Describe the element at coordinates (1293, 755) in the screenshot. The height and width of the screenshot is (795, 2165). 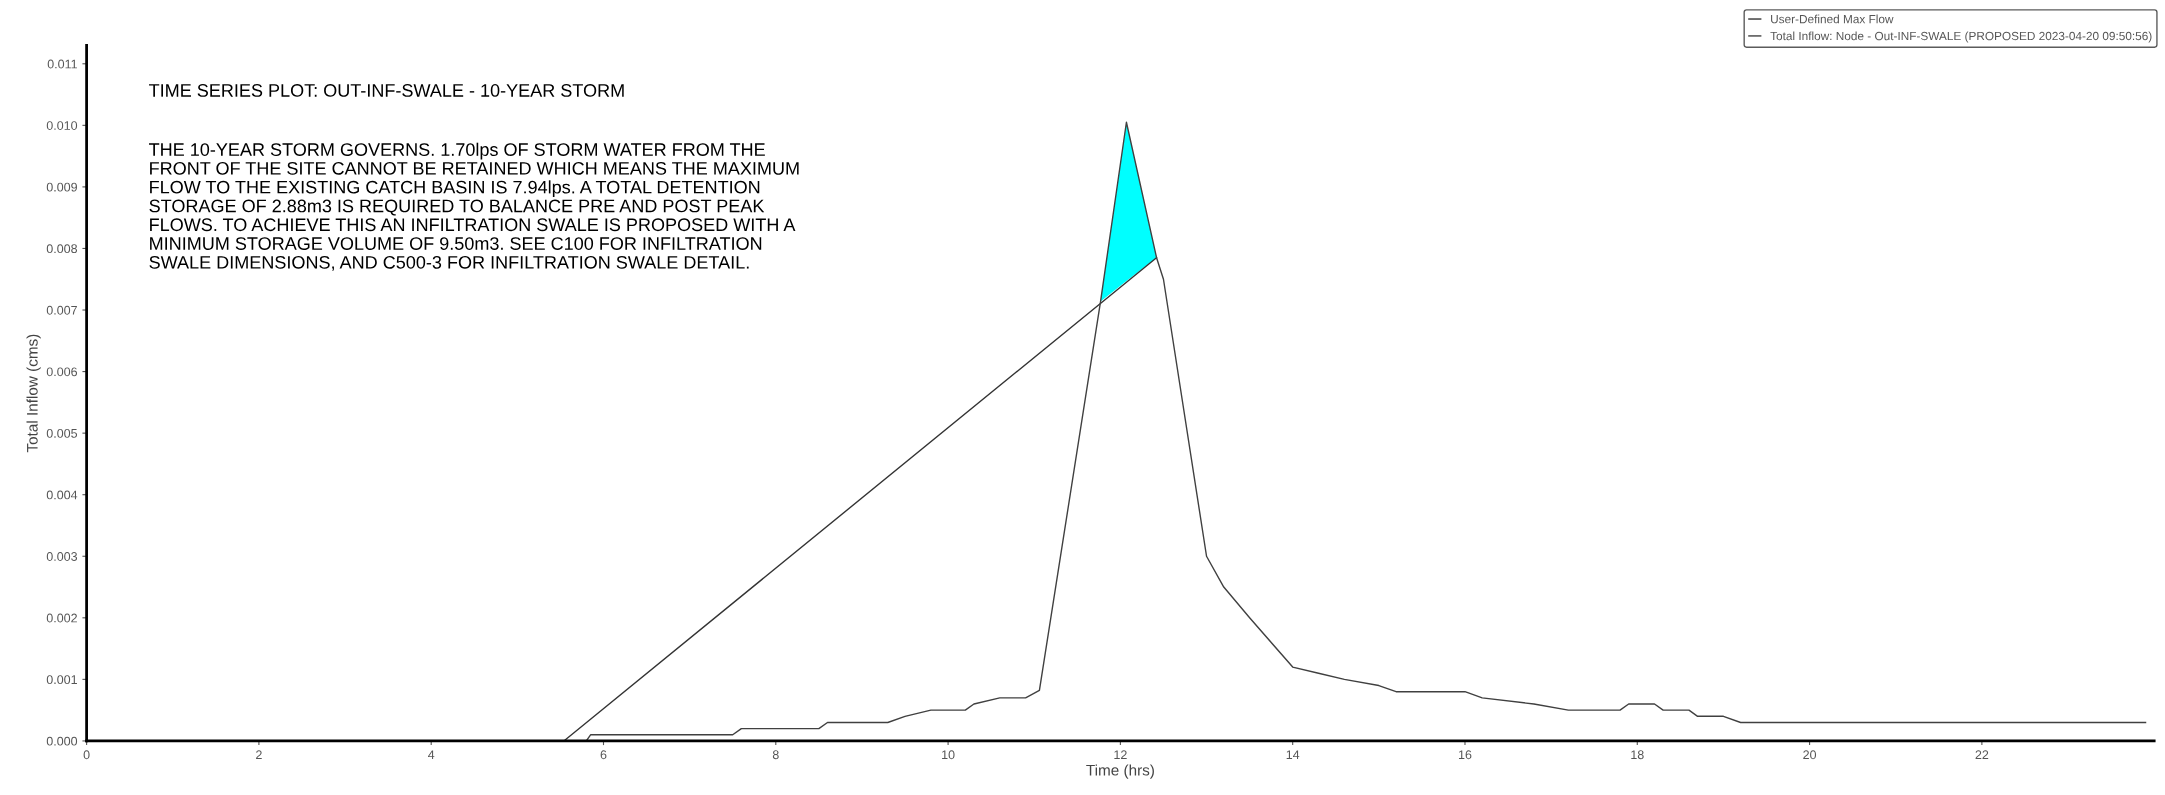
I see `x-tick-label: 14` at that location.